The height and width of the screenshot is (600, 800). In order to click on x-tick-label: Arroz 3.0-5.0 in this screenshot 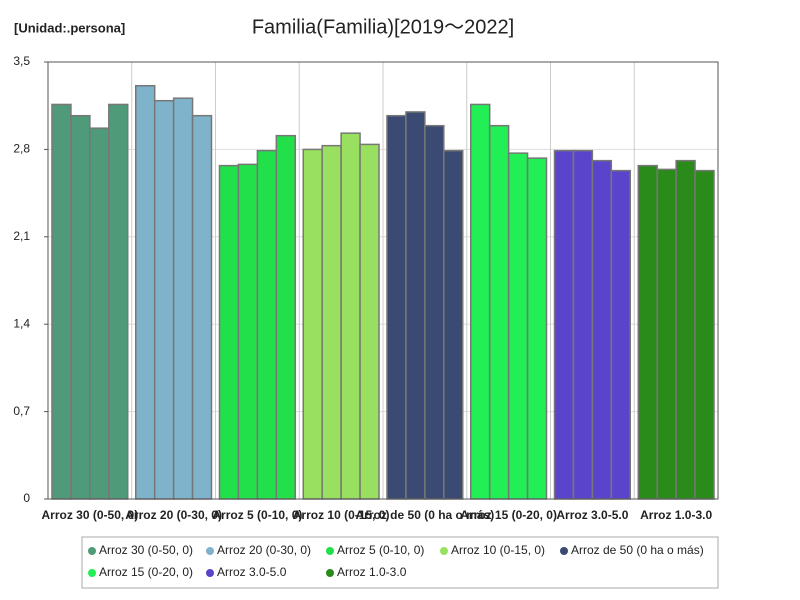, I will do `click(592, 515)`.